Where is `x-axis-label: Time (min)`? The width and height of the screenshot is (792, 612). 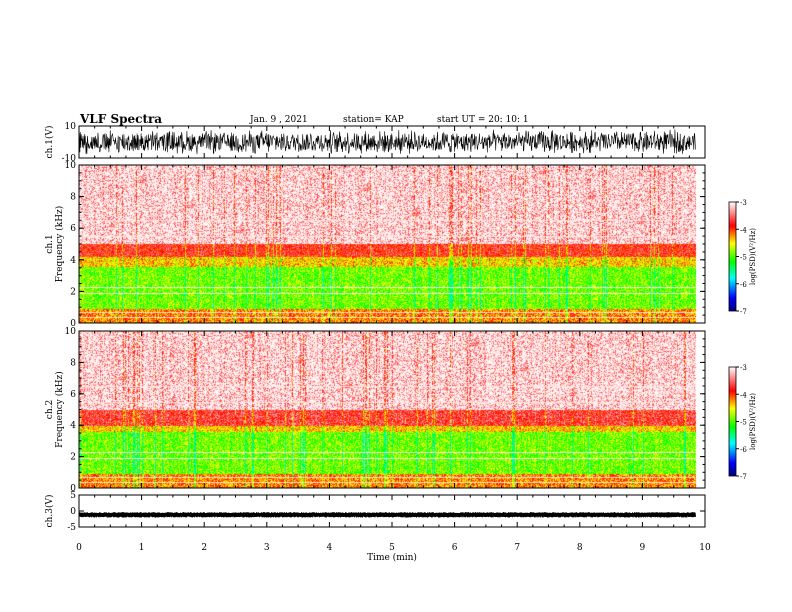
x-axis-label: Time (min) is located at coordinates (392, 557).